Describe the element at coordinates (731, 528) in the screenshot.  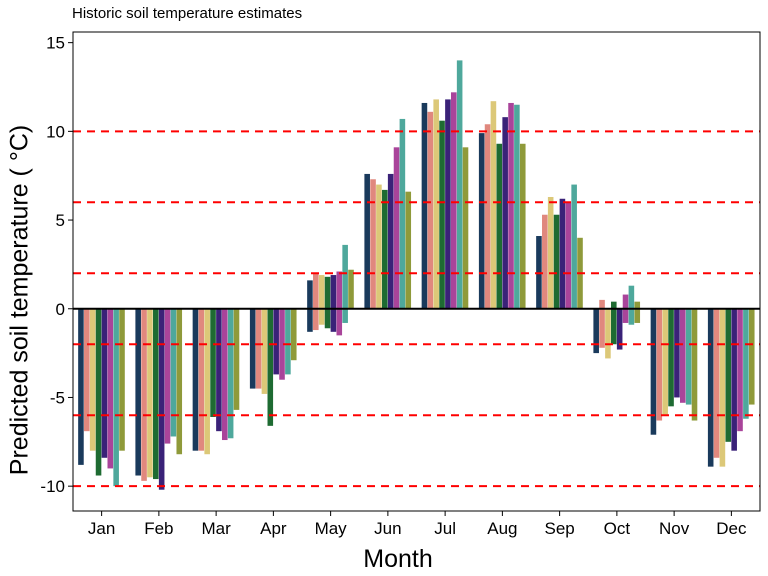
I see `x-tick-label: Dec` at that location.